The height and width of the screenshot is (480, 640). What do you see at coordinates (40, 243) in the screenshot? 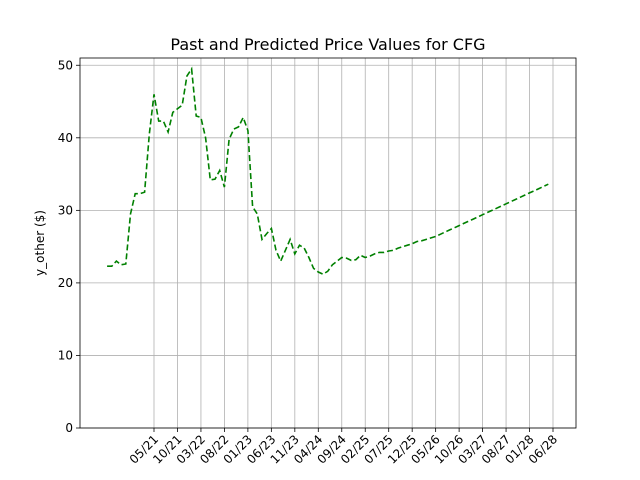
I see `y-axis-label: y_other ($)` at bounding box center [40, 243].